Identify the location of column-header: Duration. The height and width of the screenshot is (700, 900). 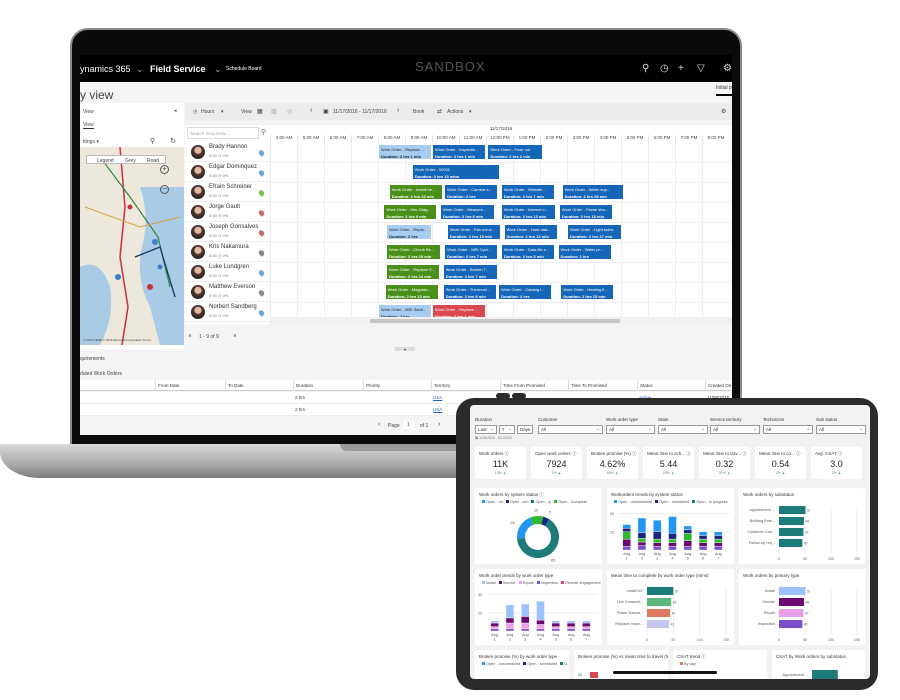
(303, 385).